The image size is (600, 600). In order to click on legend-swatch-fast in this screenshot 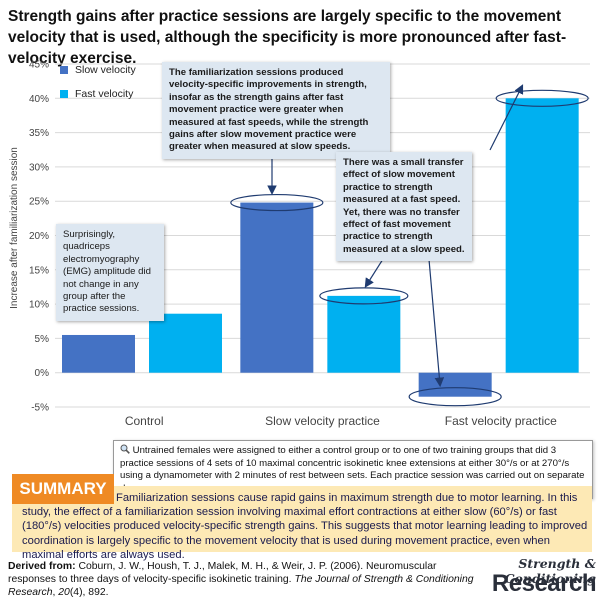, I will do `click(64, 94)`.